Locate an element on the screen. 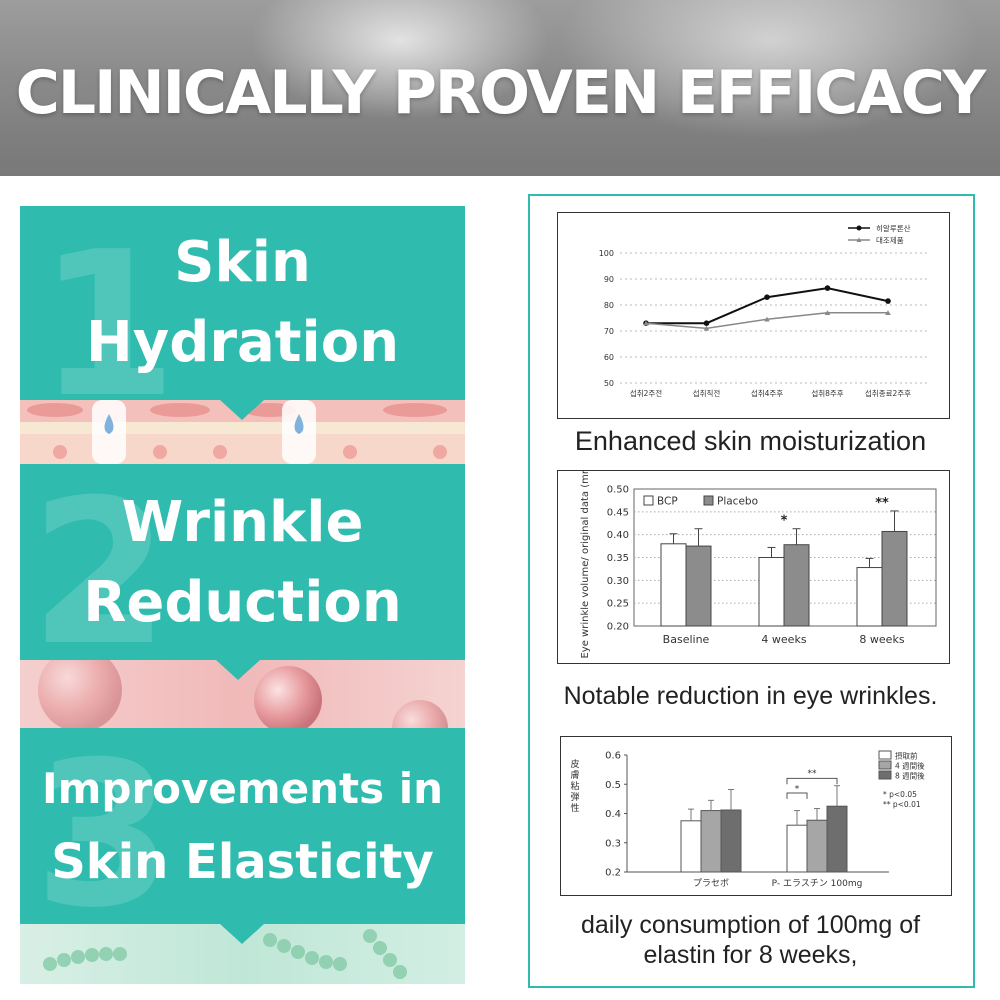 The image size is (1000, 1000). y-tick-label: 70 is located at coordinates (609, 331).